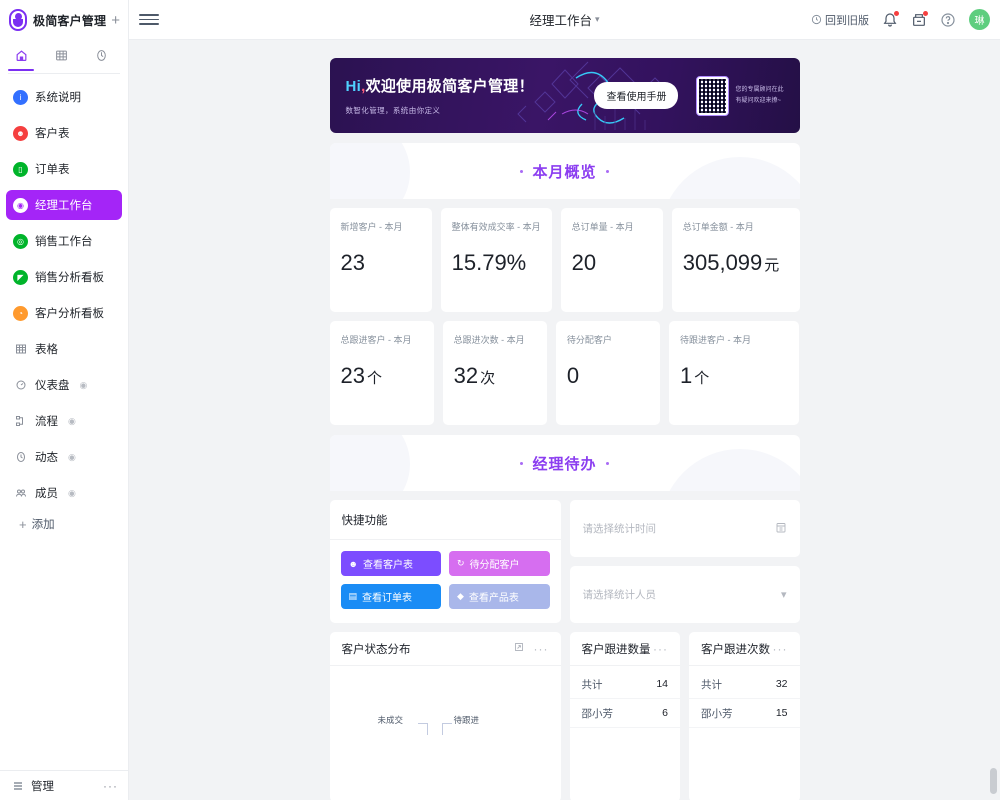  What do you see at coordinates (52, 170) in the screenshot?
I see `sidebar-item-label: 订单表` at bounding box center [52, 170].